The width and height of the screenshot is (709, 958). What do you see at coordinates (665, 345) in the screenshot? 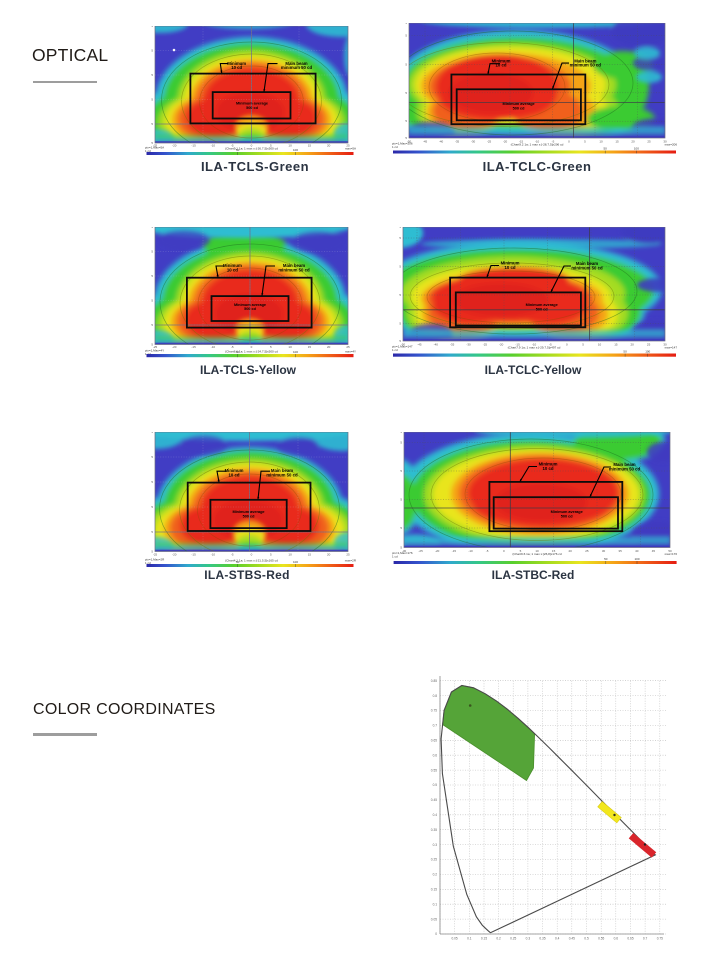
I see `svg-text: 30` at bounding box center [665, 345].